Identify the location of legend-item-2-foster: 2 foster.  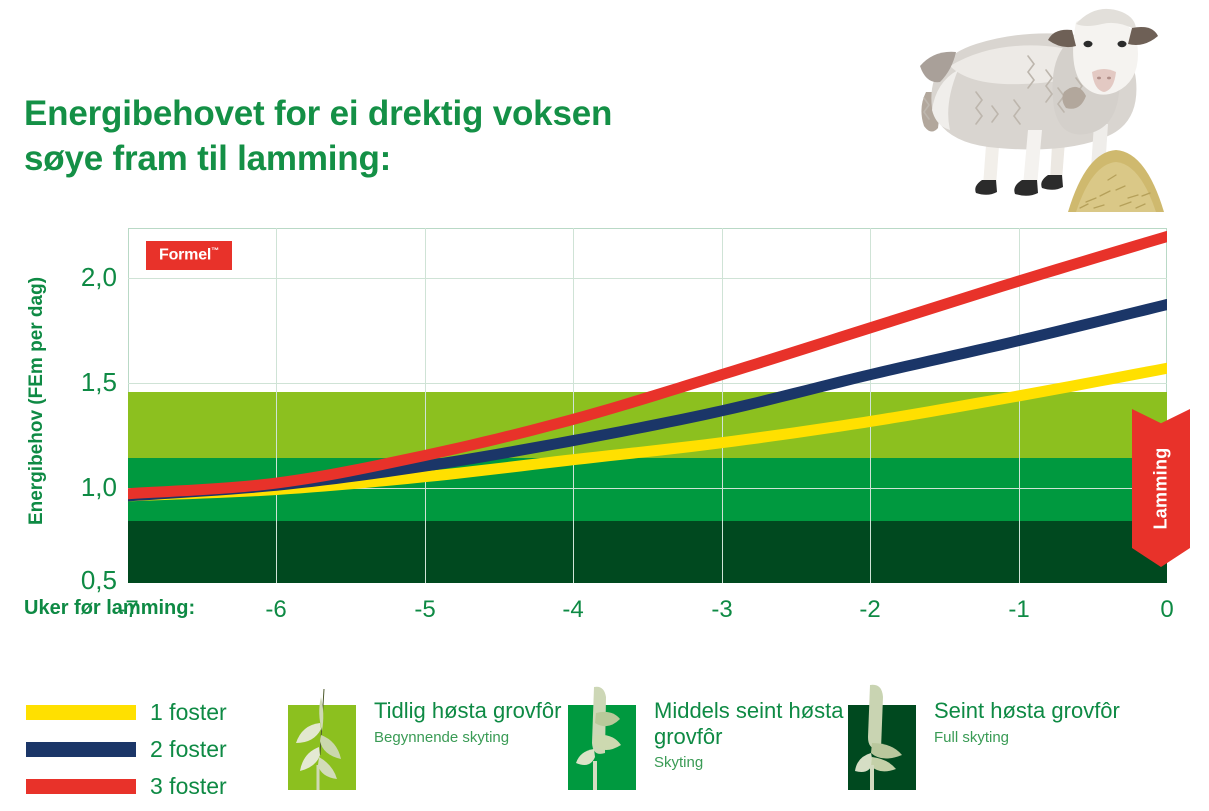
(151, 749).